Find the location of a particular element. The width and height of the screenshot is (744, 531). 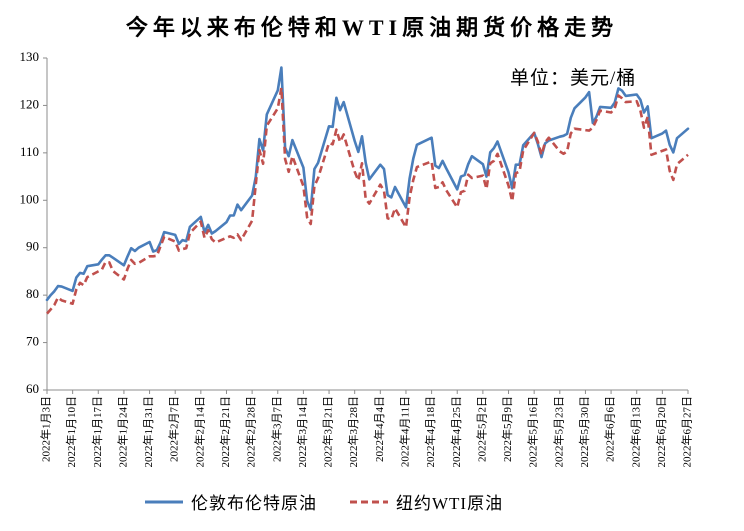

x-tick-label: 2022年2月28日 is located at coordinates (251, 432).